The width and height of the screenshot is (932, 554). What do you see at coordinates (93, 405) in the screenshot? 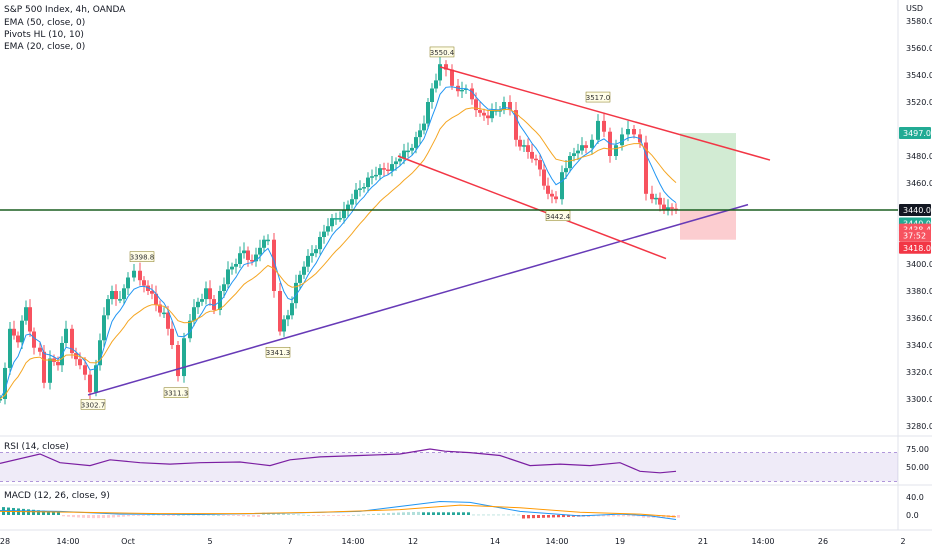
I see `pivot-label-text: 3302.7` at bounding box center [93, 405].